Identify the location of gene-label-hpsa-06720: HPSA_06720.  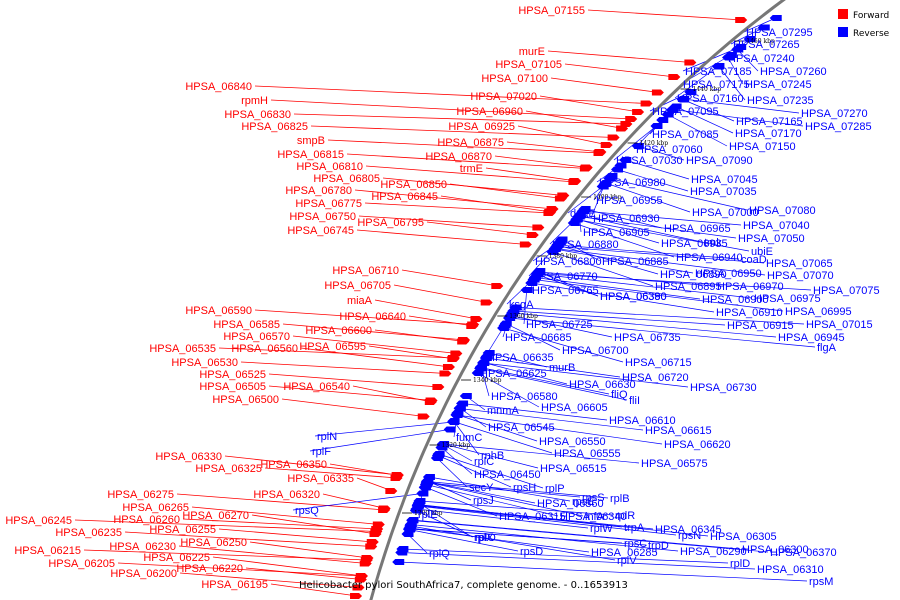
(655, 378).